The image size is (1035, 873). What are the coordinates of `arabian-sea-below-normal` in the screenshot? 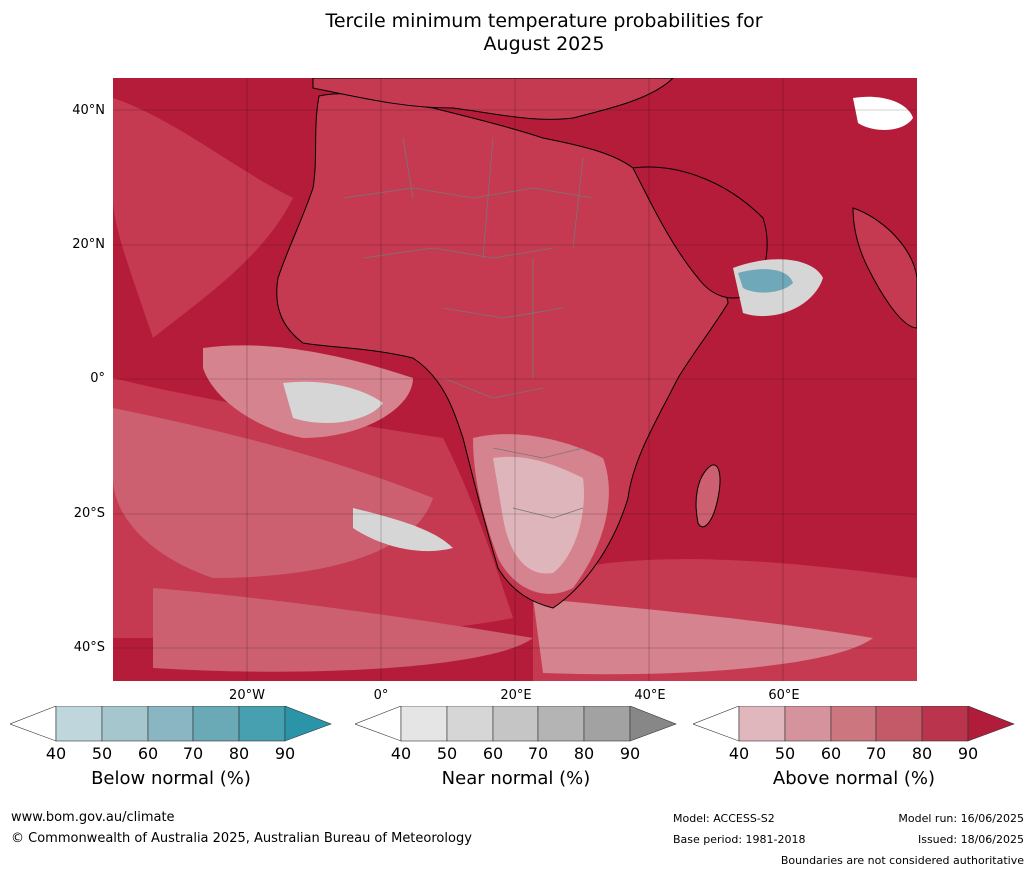 It's located at (765, 281).